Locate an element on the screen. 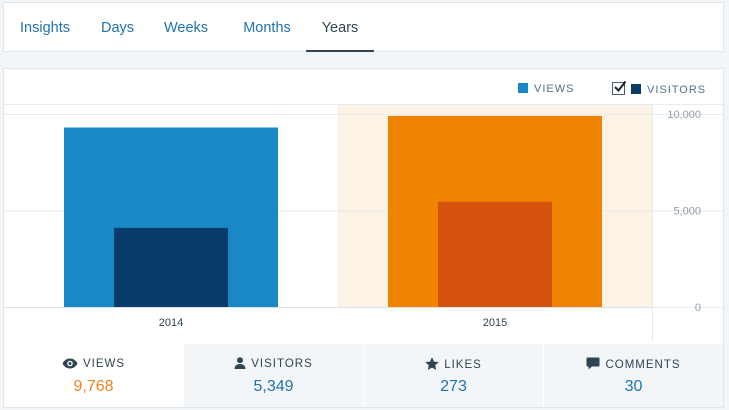 This screenshot has height=410, width=729. person-icon is located at coordinates (240, 363).